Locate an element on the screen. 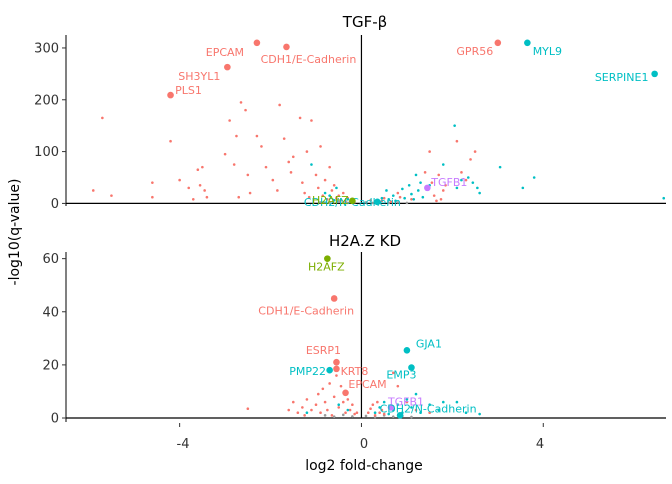 The width and height of the screenshot is (672, 484). y-tick-label: 200 is located at coordinates (46, 100).